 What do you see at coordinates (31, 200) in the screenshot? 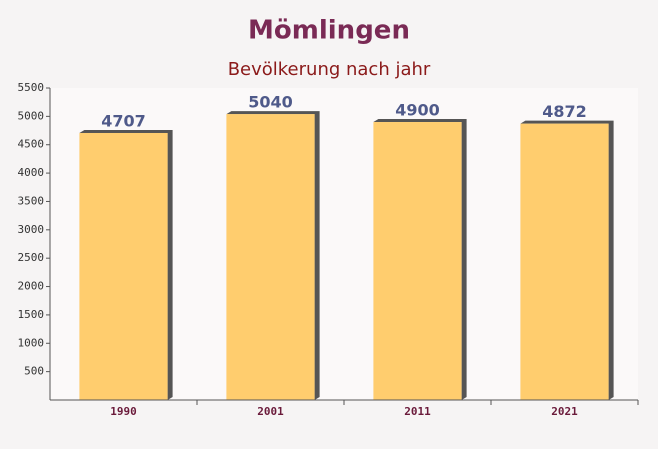
I see `y-tick-label: 3500` at bounding box center [31, 200].